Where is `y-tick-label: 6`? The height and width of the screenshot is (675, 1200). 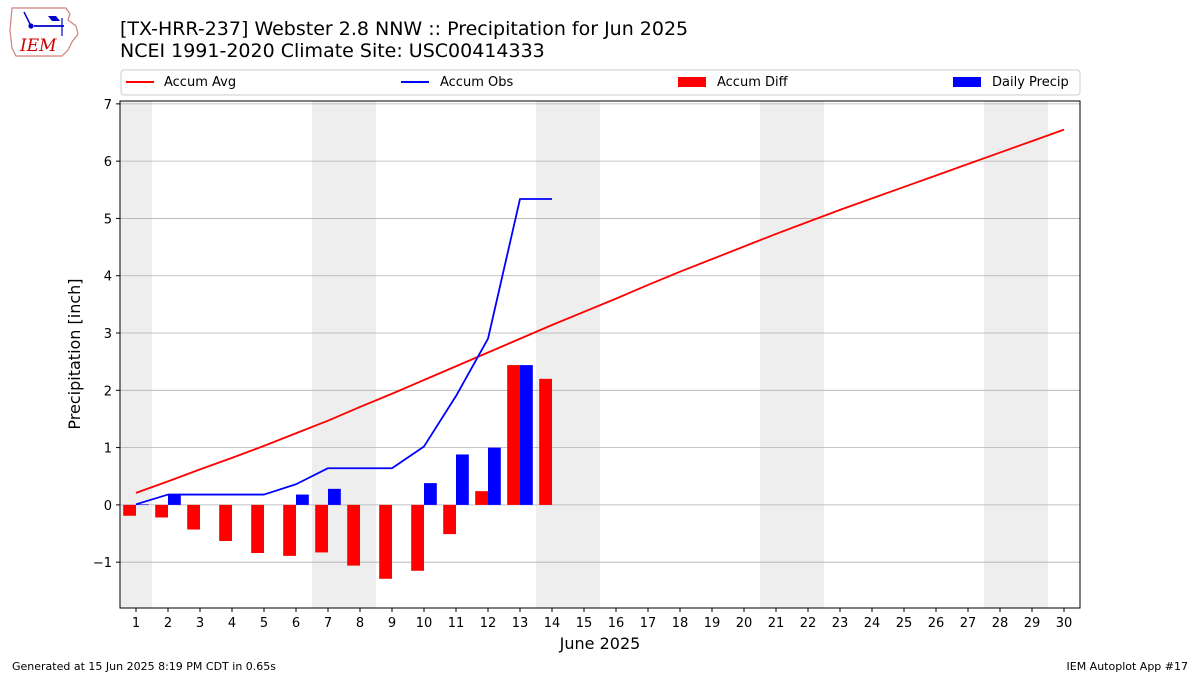
y-tick-label: 6 is located at coordinates (108, 162).